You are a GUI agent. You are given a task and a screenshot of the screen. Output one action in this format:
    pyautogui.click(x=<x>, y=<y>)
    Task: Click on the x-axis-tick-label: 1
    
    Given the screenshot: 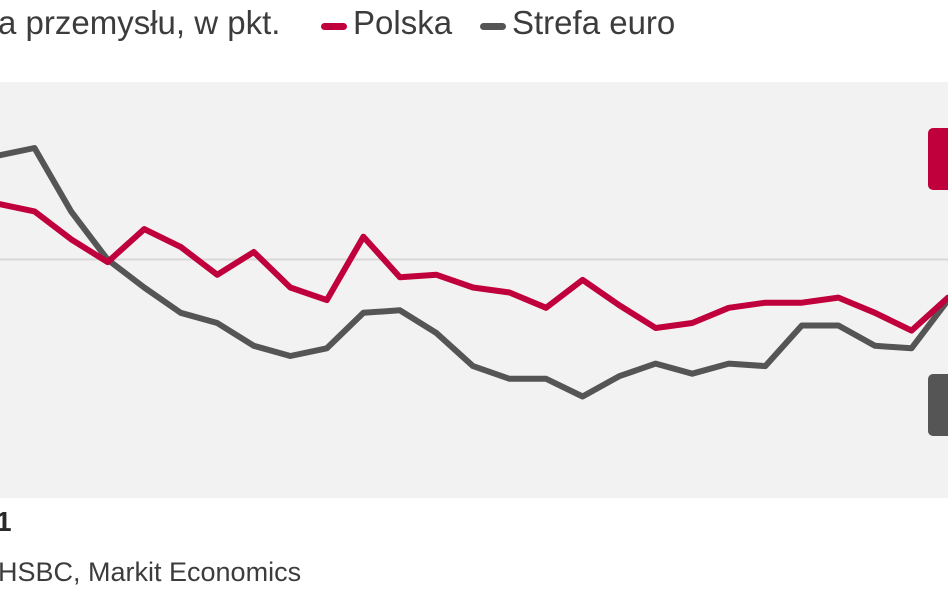 What is the action you would take?
    pyautogui.click(x=6, y=521)
    